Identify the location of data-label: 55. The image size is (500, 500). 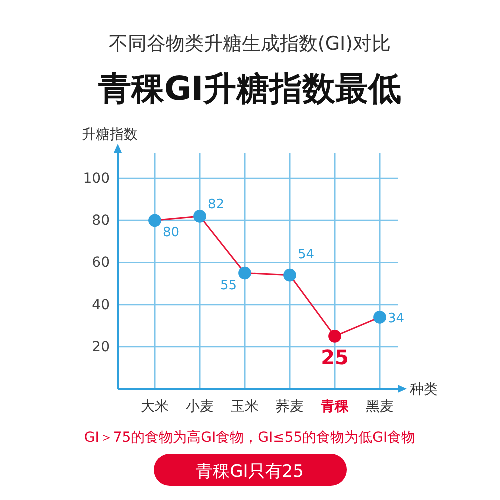
(228, 286).